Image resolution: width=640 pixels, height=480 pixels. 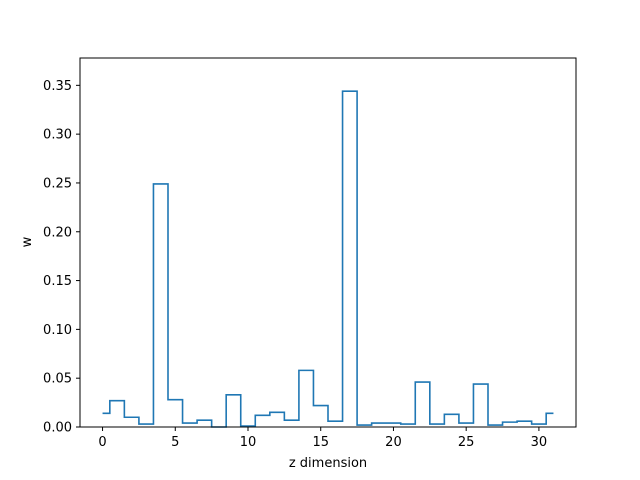 What do you see at coordinates (320, 442) in the screenshot?
I see `x-tick-label: 15` at bounding box center [320, 442].